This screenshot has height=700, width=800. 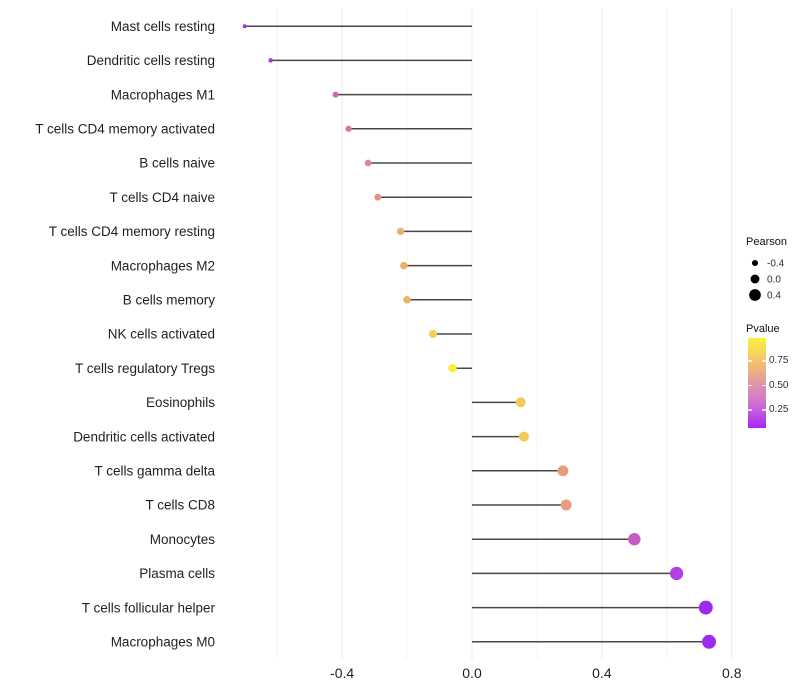 What do you see at coordinates (774, 296) in the screenshot?
I see `size-legend-label: 0.4` at bounding box center [774, 296].